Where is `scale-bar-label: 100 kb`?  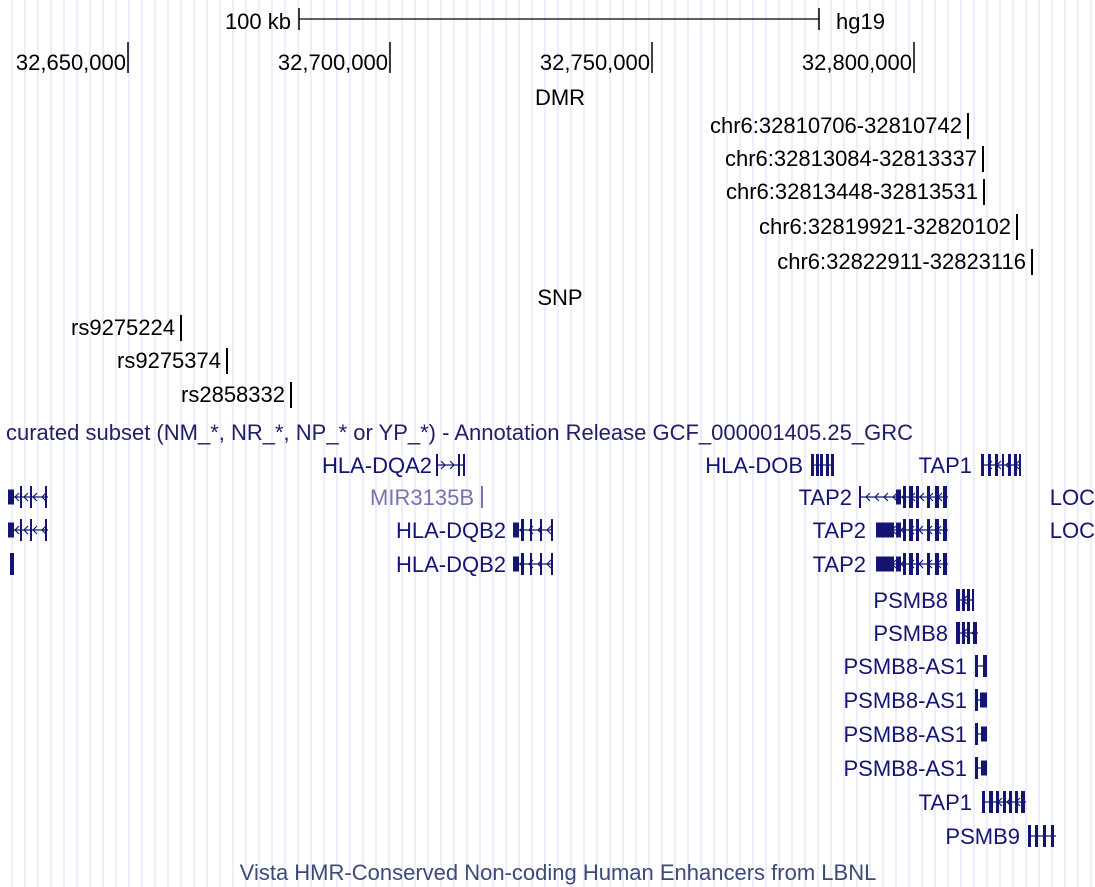 scale-bar-label: 100 kb is located at coordinates (258, 21).